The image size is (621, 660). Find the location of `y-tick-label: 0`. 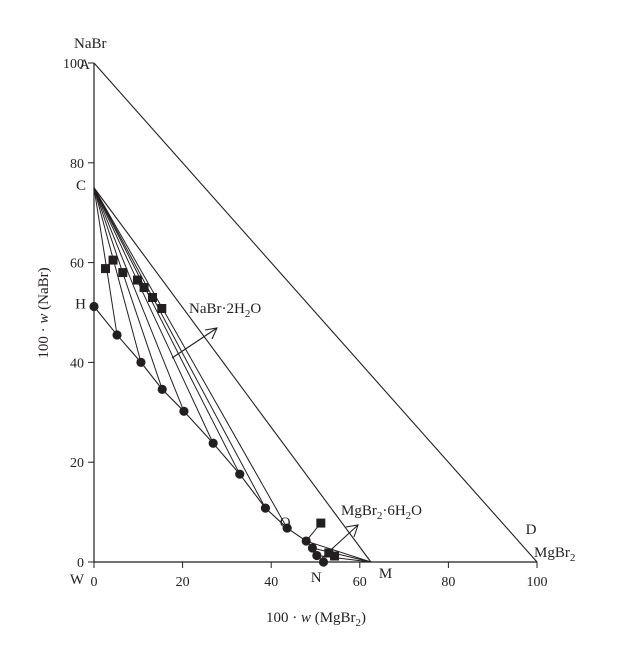

y-tick-label: 0 is located at coordinates (80, 563).